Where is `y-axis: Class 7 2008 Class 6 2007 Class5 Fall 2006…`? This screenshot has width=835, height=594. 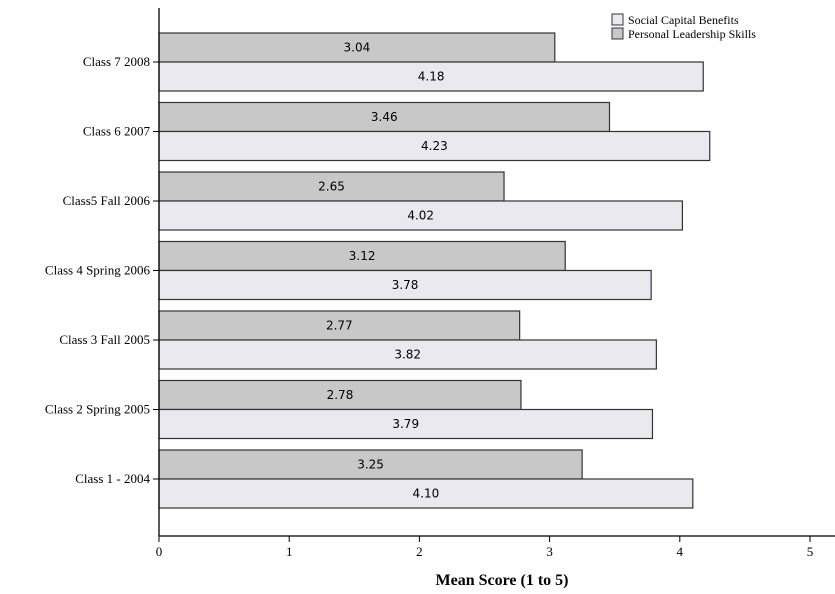
y-axis: Class 7 2008 Class 6 2007 Class5 Fall 2006… is located at coordinates (102, 272).